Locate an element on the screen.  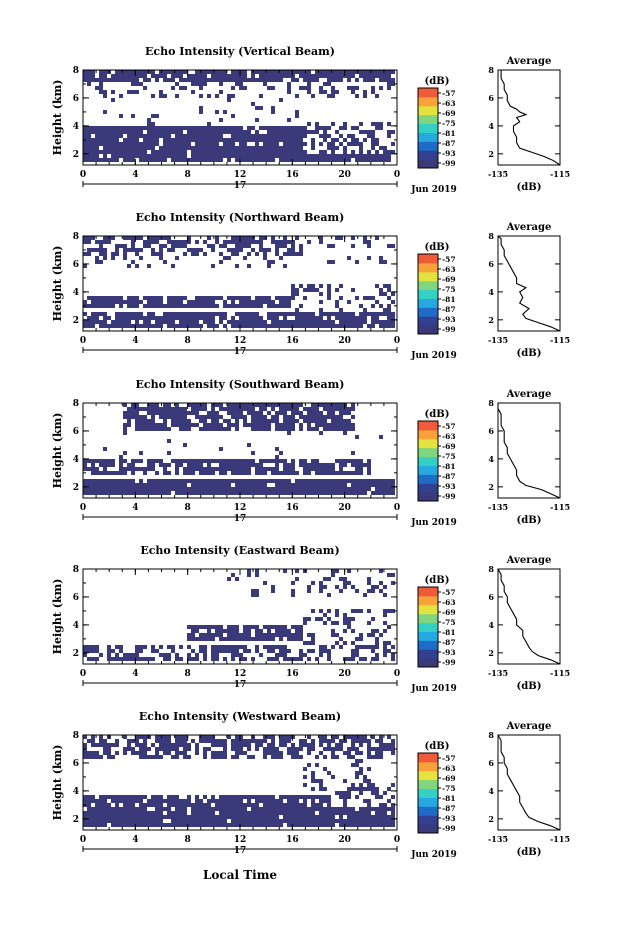
heatmap-title: Echo Intensity (Northward Beam) is located at coordinates (240, 217).